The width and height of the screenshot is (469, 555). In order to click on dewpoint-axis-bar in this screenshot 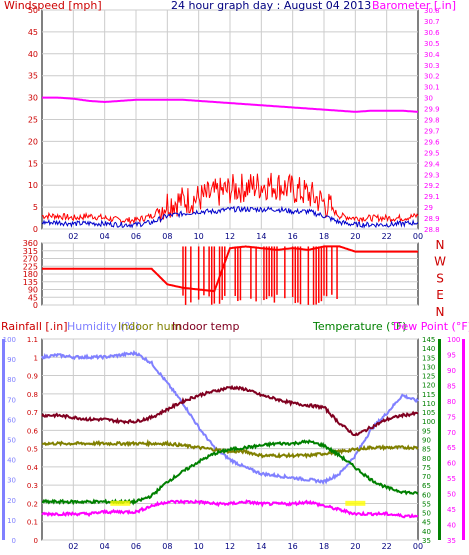, I will do `click(463, 439)`.